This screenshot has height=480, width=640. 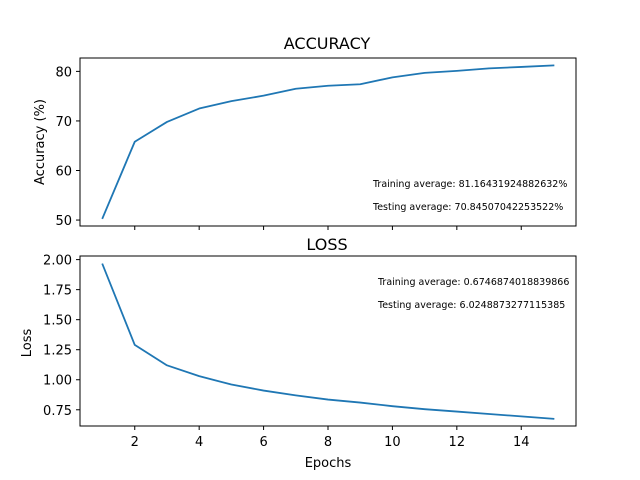 What do you see at coordinates (263, 442) in the screenshot?
I see `loss-x-tick-label: 6` at bounding box center [263, 442].